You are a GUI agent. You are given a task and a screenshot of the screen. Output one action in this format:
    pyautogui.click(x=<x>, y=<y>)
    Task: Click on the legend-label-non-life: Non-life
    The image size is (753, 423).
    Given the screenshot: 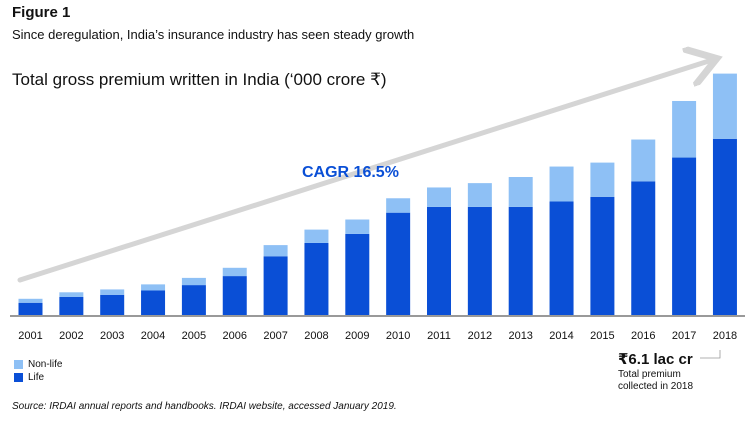 What is the action you would take?
    pyautogui.click(x=45, y=364)
    